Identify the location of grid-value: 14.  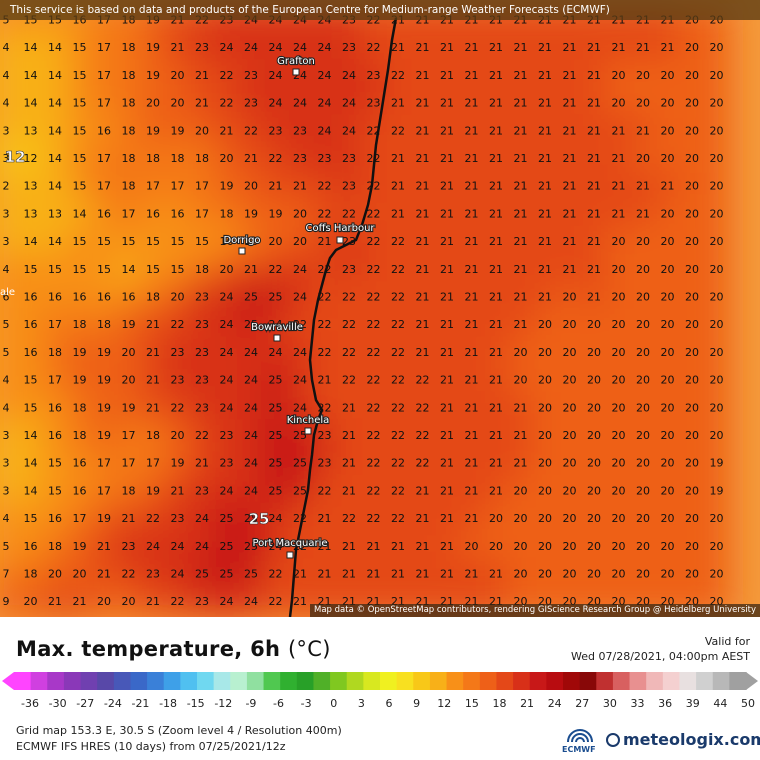
(55, 130).